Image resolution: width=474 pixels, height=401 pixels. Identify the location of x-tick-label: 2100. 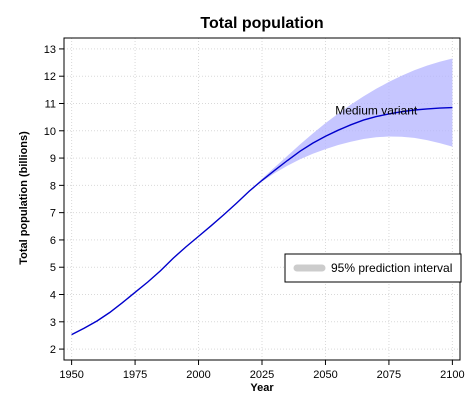
(452, 375).